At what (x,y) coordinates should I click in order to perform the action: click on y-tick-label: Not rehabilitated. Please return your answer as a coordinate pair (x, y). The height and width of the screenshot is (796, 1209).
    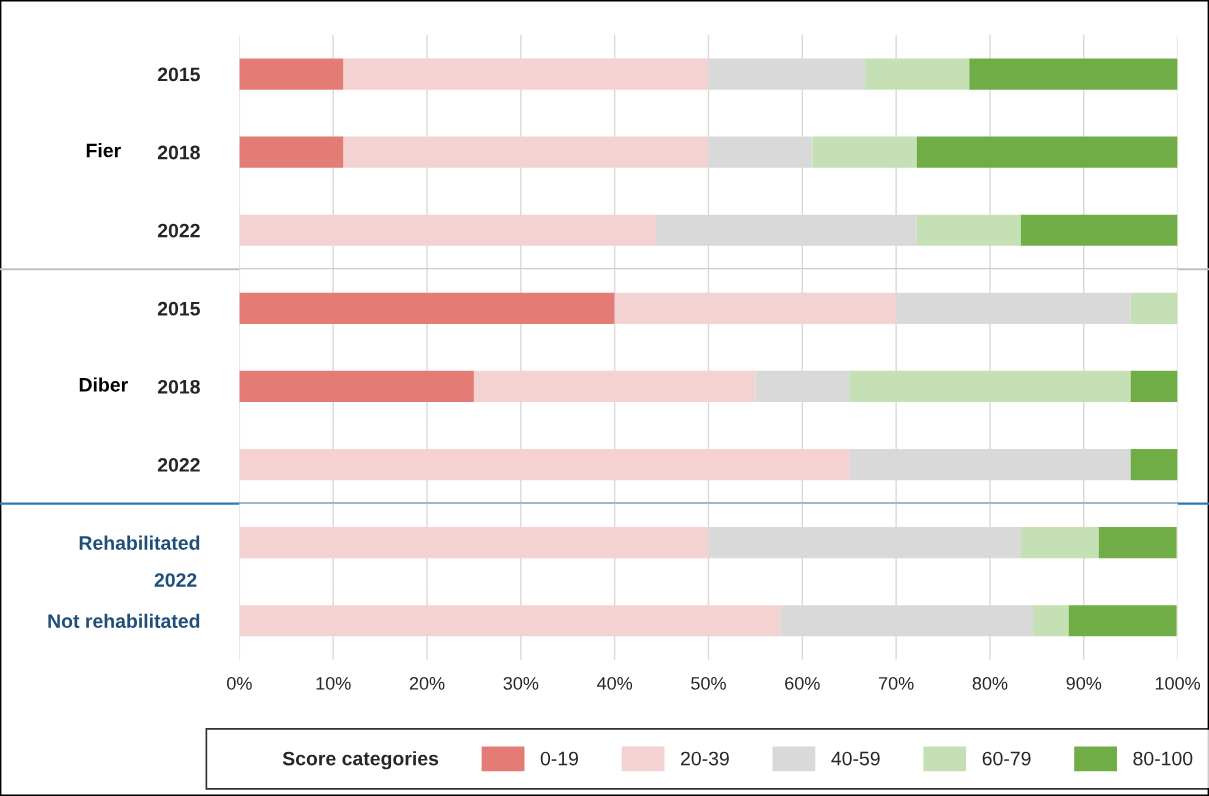
    Looking at the image, I should click on (124, 620).